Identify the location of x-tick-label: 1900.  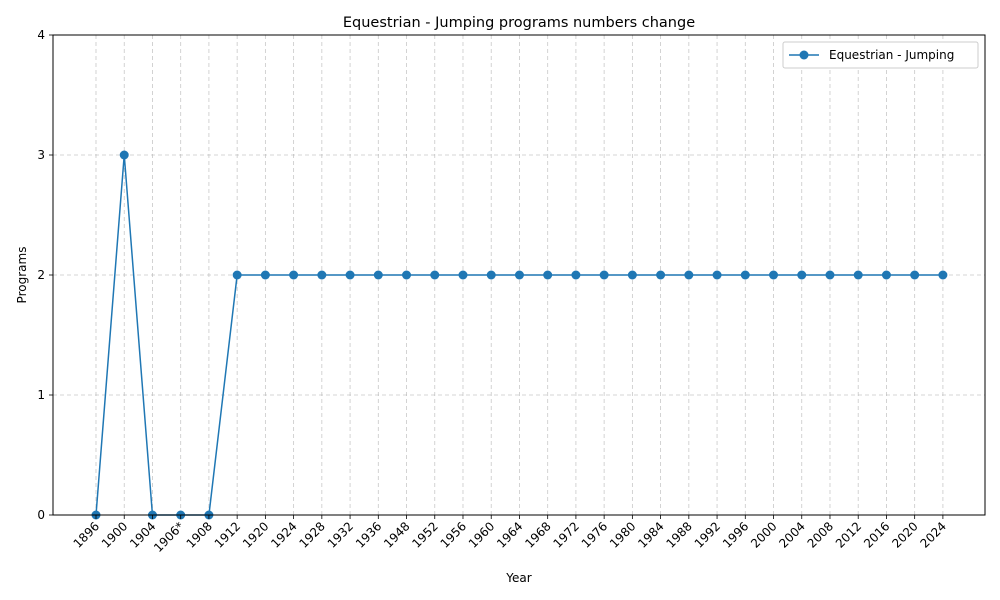
(114, 534).